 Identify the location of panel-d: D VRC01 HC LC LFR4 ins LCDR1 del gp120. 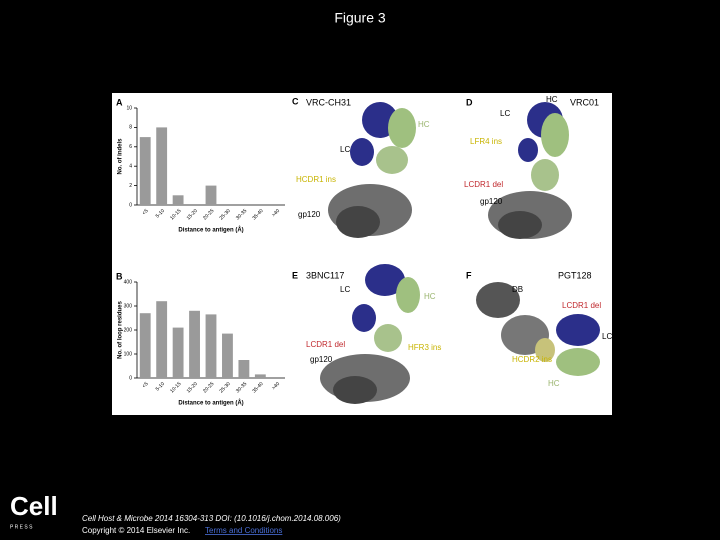
(531, 167).